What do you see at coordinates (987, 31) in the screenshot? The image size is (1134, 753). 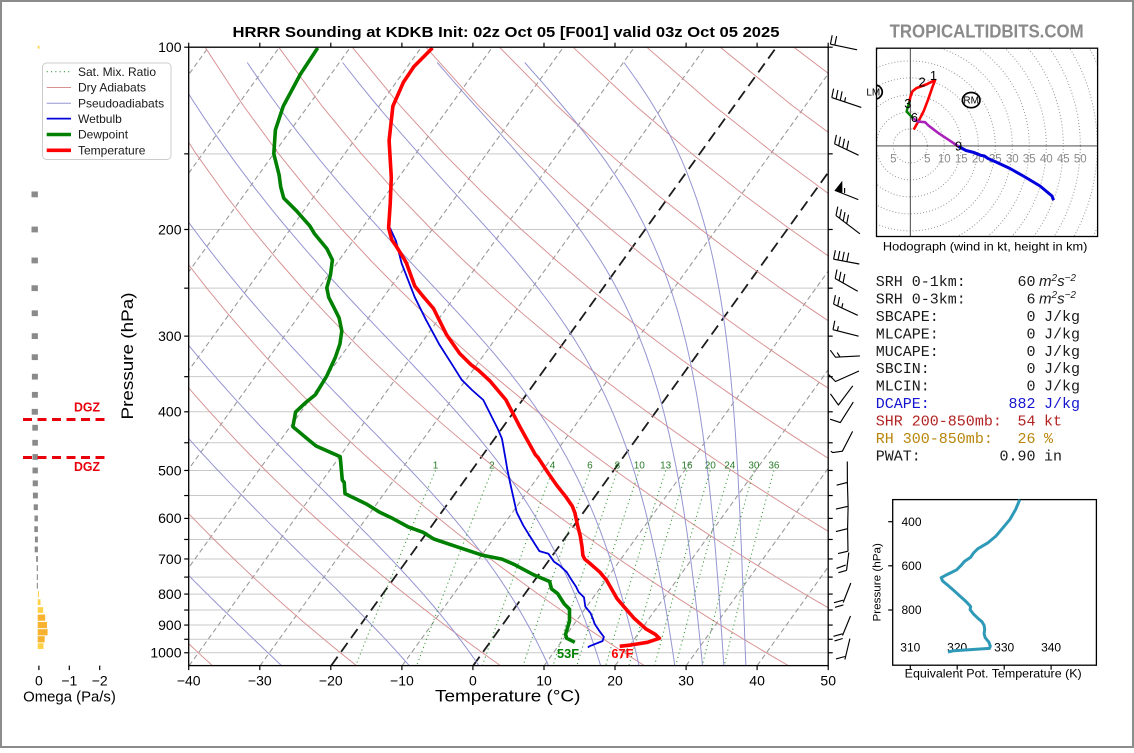 I see `svg-text: TROPICALTIDBITS.COM` at bounding box center [987, 31].